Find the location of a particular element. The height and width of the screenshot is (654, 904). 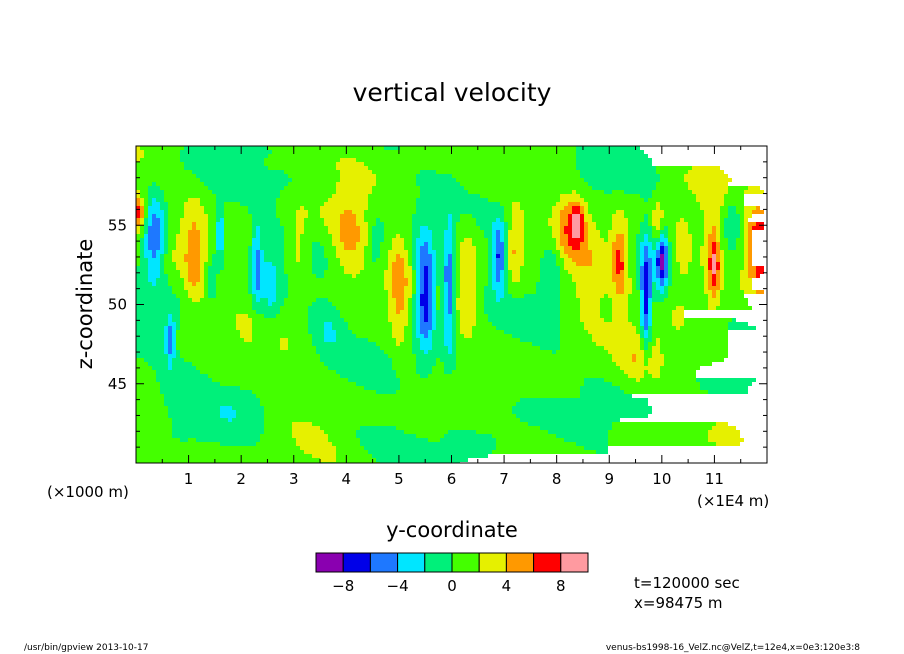

colorbar-swatch is located at coordinates (356, 562).